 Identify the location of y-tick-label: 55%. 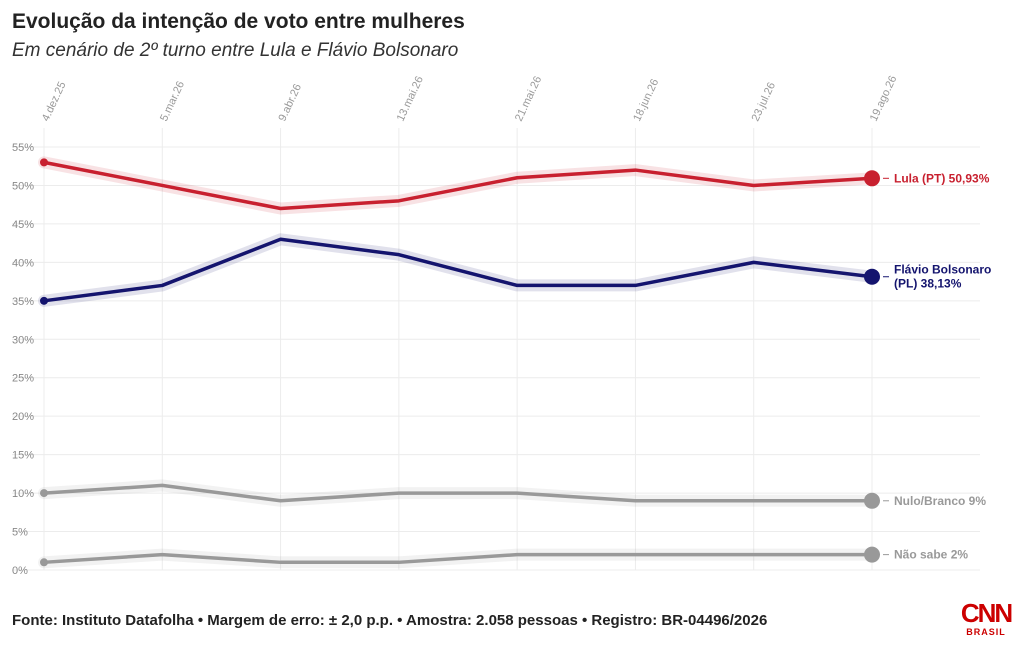
(23, 148).